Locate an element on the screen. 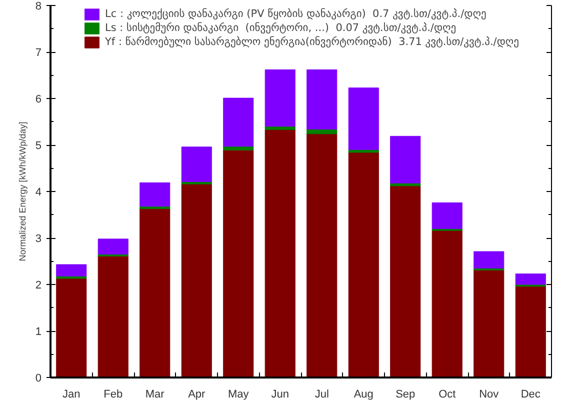 The width and height of the screenshot is (568, 405). x-tick-label: Nov is located at coordinates (489, 394).